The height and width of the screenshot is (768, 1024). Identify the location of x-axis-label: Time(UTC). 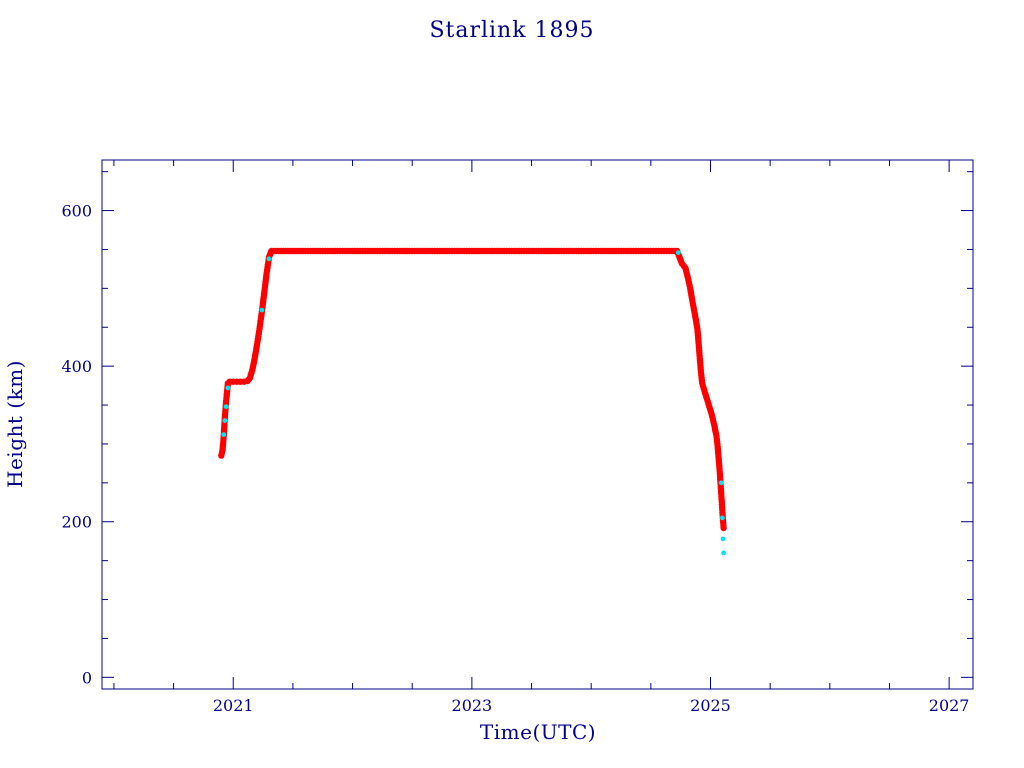
(538, 732).